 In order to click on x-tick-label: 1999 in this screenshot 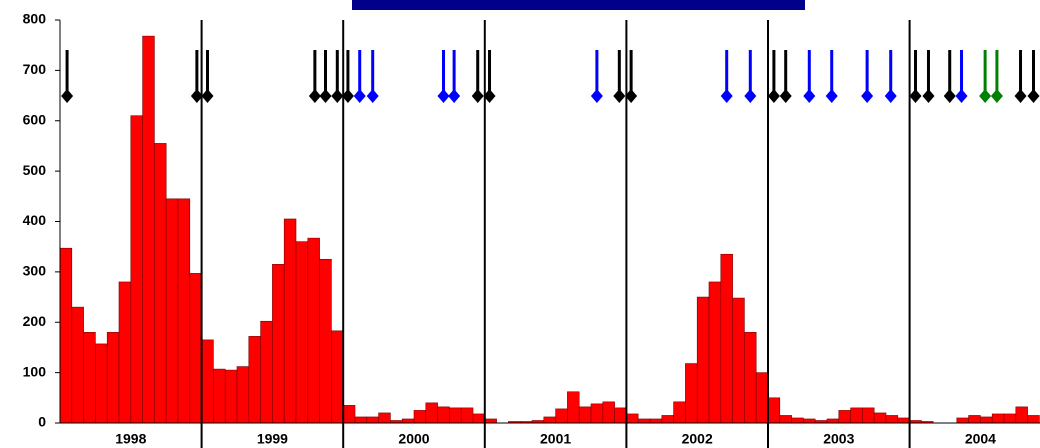, I will do `click(272, 439)`.